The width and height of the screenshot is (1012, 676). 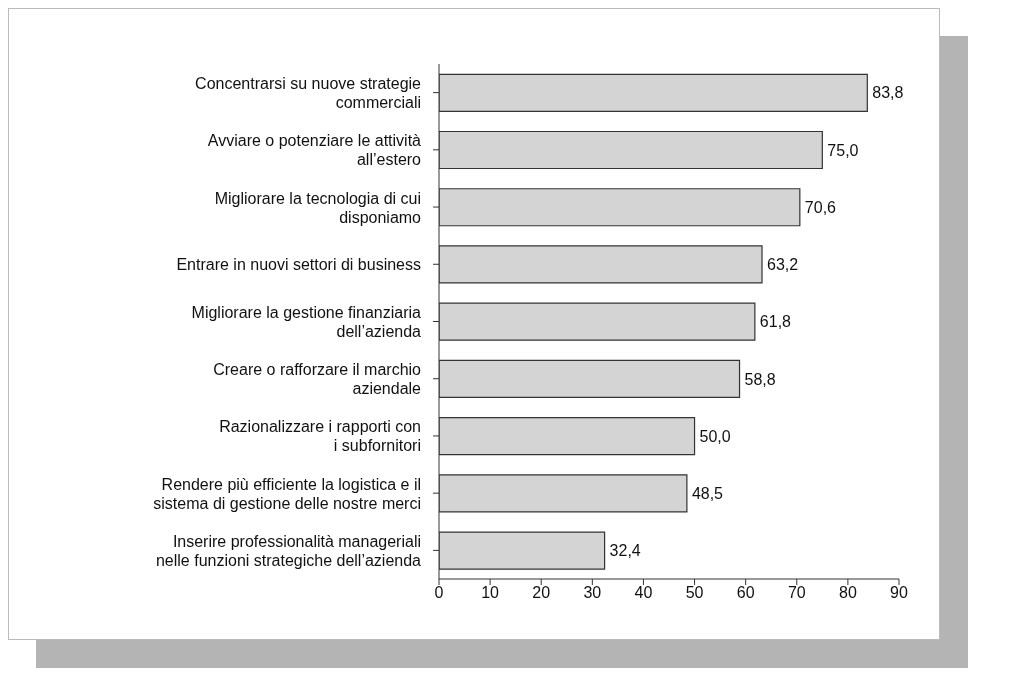 I want to click on y-tick-label: Razionalizzare i rapporti con i subfornitori, so click(x=320, y=435).